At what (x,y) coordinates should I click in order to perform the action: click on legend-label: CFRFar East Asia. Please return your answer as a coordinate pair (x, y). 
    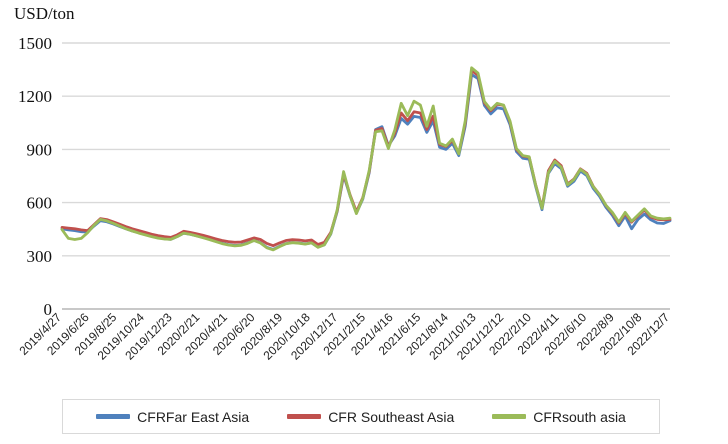
    Looking at the image, I should click on (193, 416).